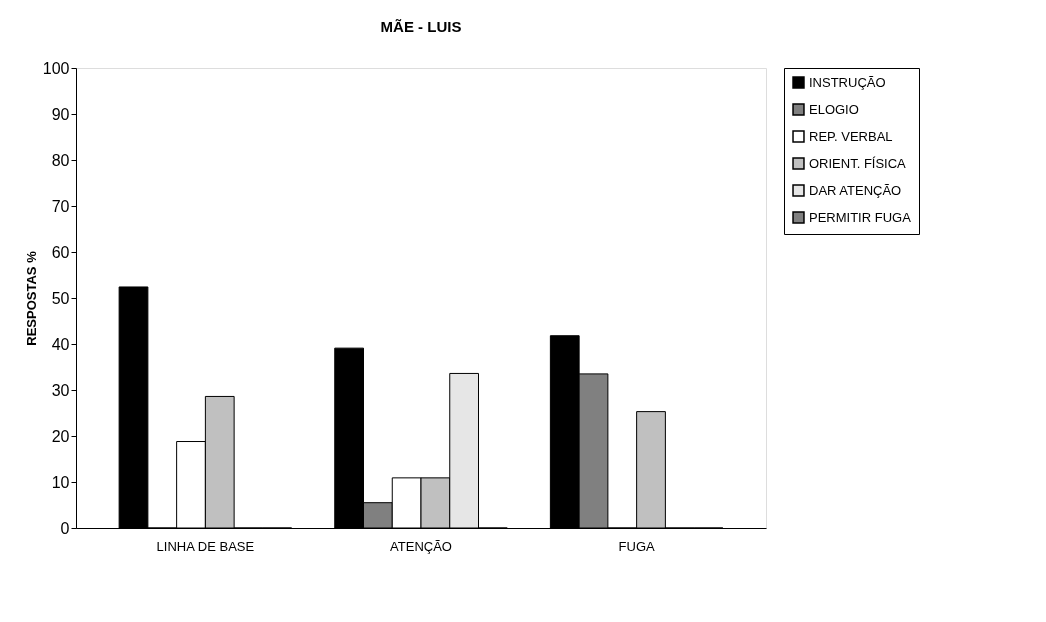 Image resolution: width=1046 pixels, height=622 pixels. What do you see at coordinates (847, 82) in the screenshot?
I see `legend-label: INSTRUÇÃO` at bounding box center [847, 82].